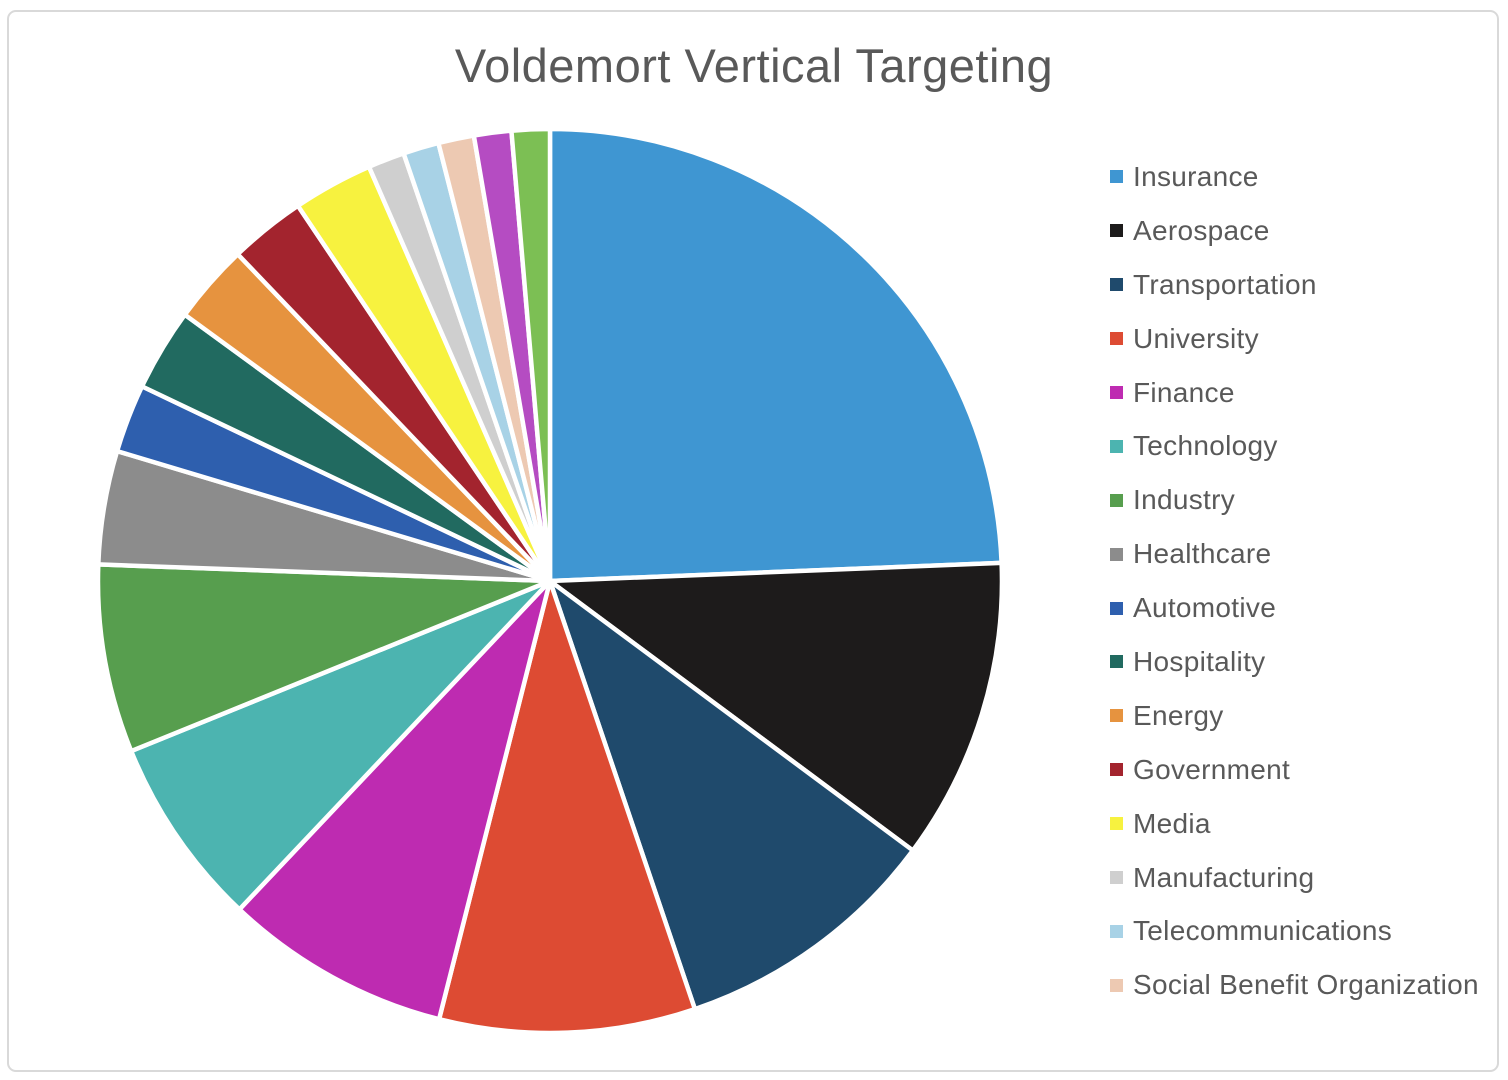 This screenshot has height=1080, width=1508. What do you see at coordinates (1202, 554) in the screenshot?
I see `legend-label: Healthcare` at bounding box center [1202, 554].